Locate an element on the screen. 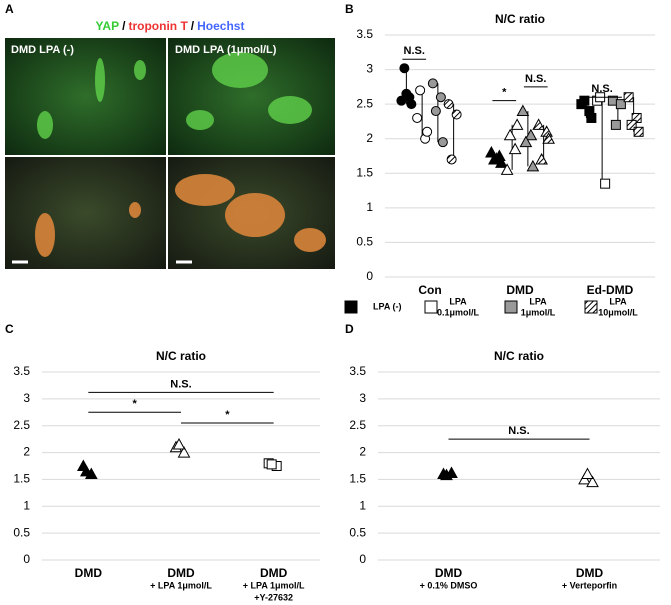 The height and width of the screenshot is (605, 671). panel-letter: B is located at coordinates (349, 9).